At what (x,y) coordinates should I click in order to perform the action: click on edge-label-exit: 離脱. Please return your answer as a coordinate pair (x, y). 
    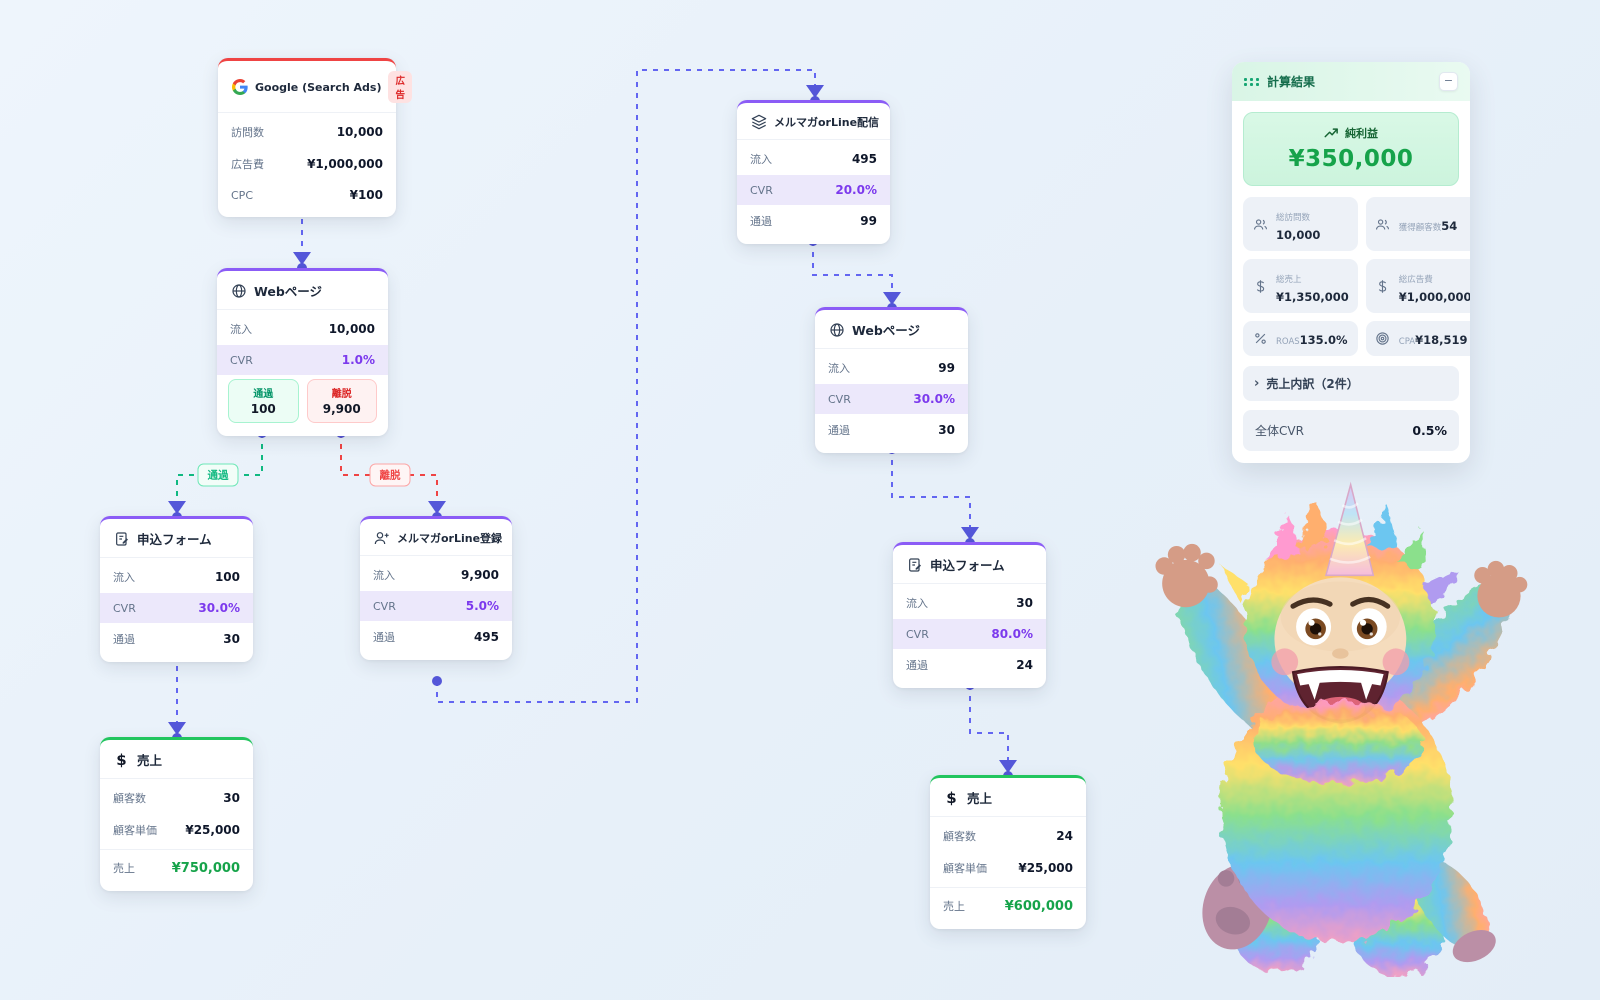
    Looking at the image, I should click on (390, 475).